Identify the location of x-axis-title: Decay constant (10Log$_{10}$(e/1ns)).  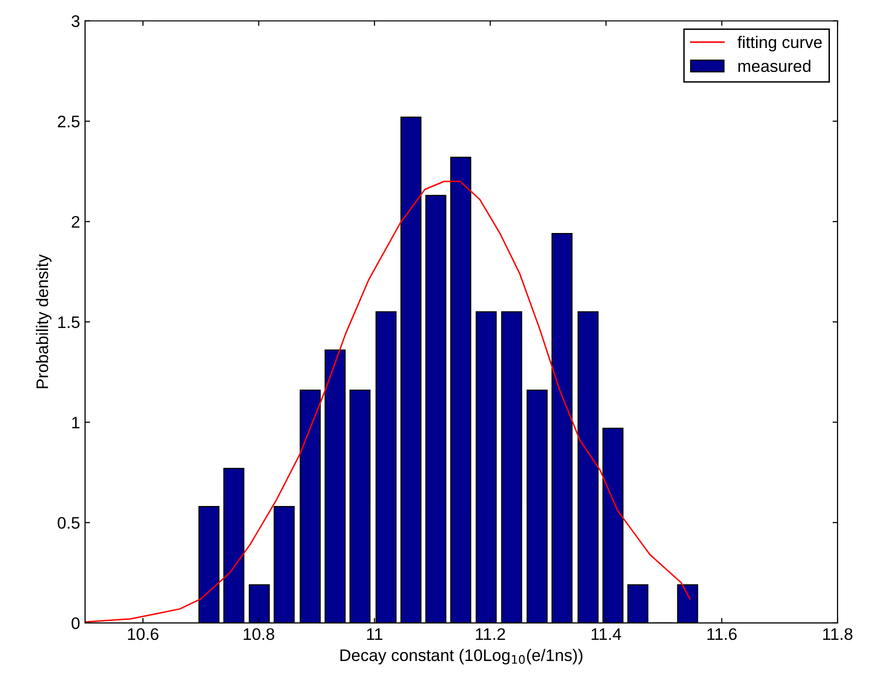
(461, 656).